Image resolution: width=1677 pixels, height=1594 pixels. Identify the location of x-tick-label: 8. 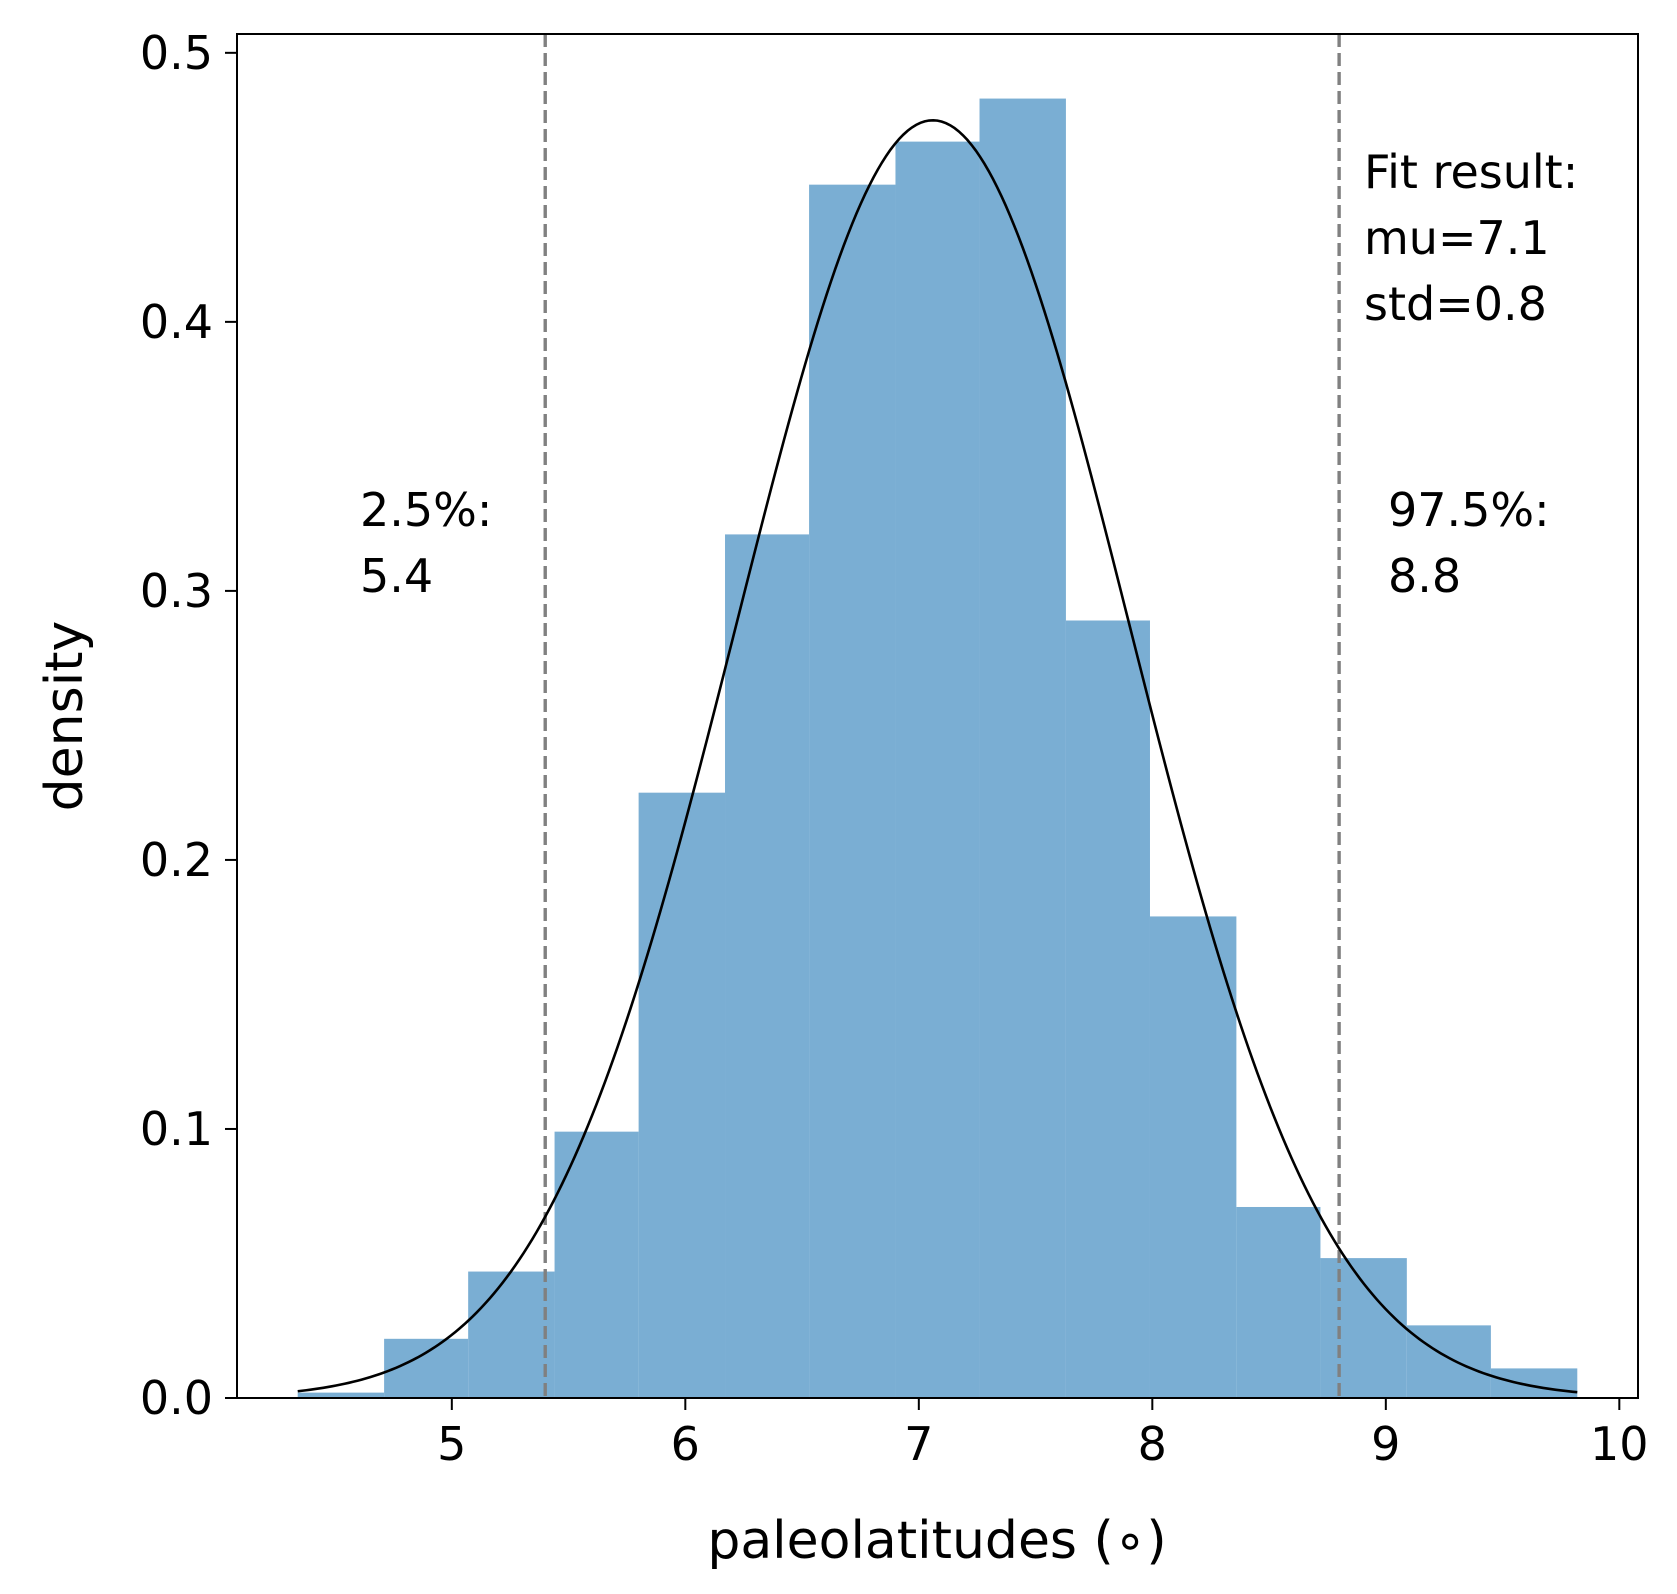
(1152, 1444).